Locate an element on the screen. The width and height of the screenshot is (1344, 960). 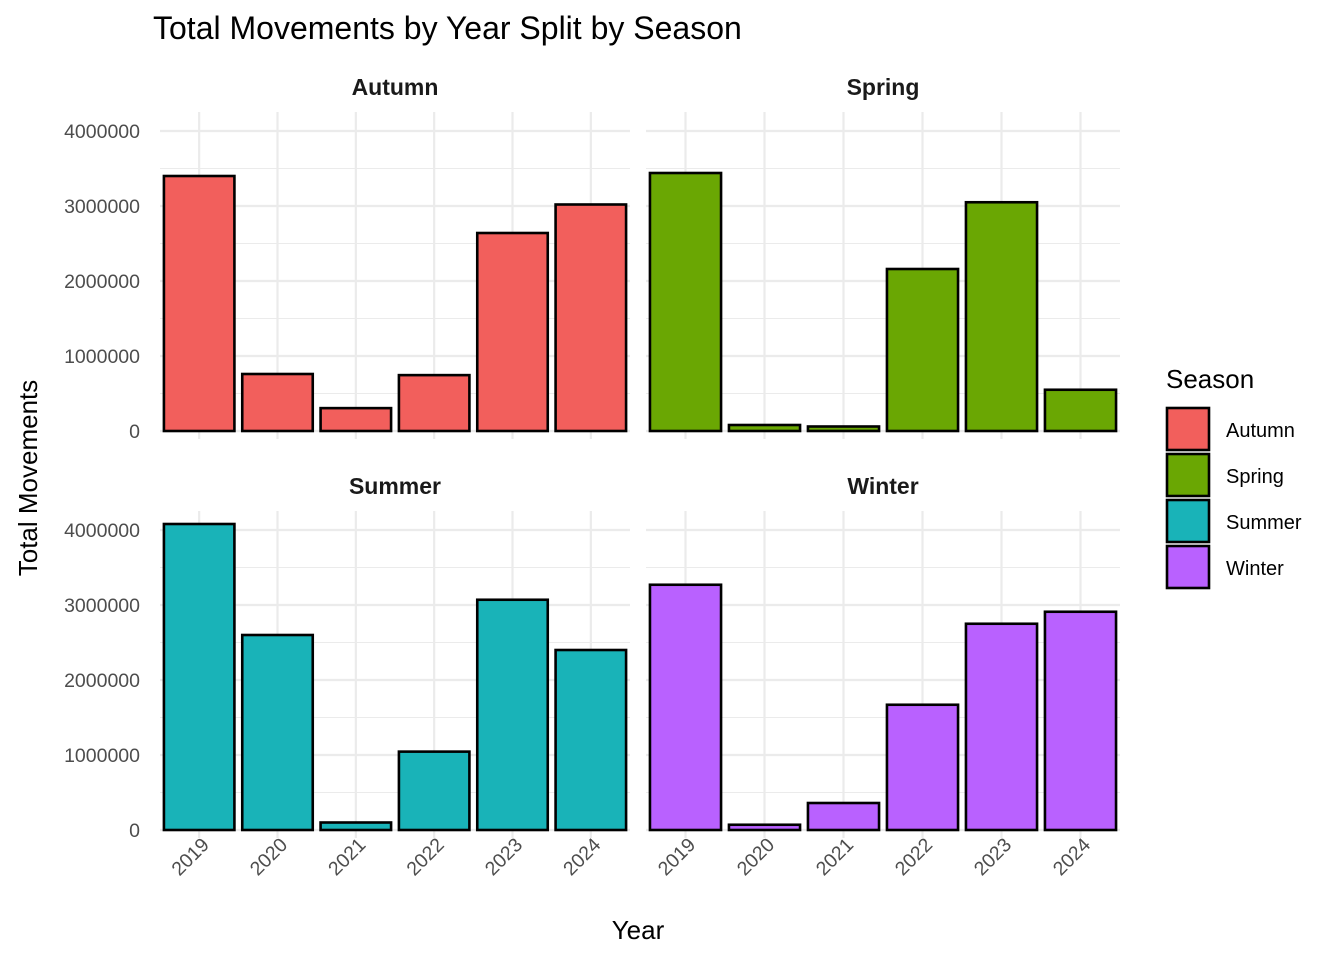
bar-spring-2022 is located at coordinates (922, 350).